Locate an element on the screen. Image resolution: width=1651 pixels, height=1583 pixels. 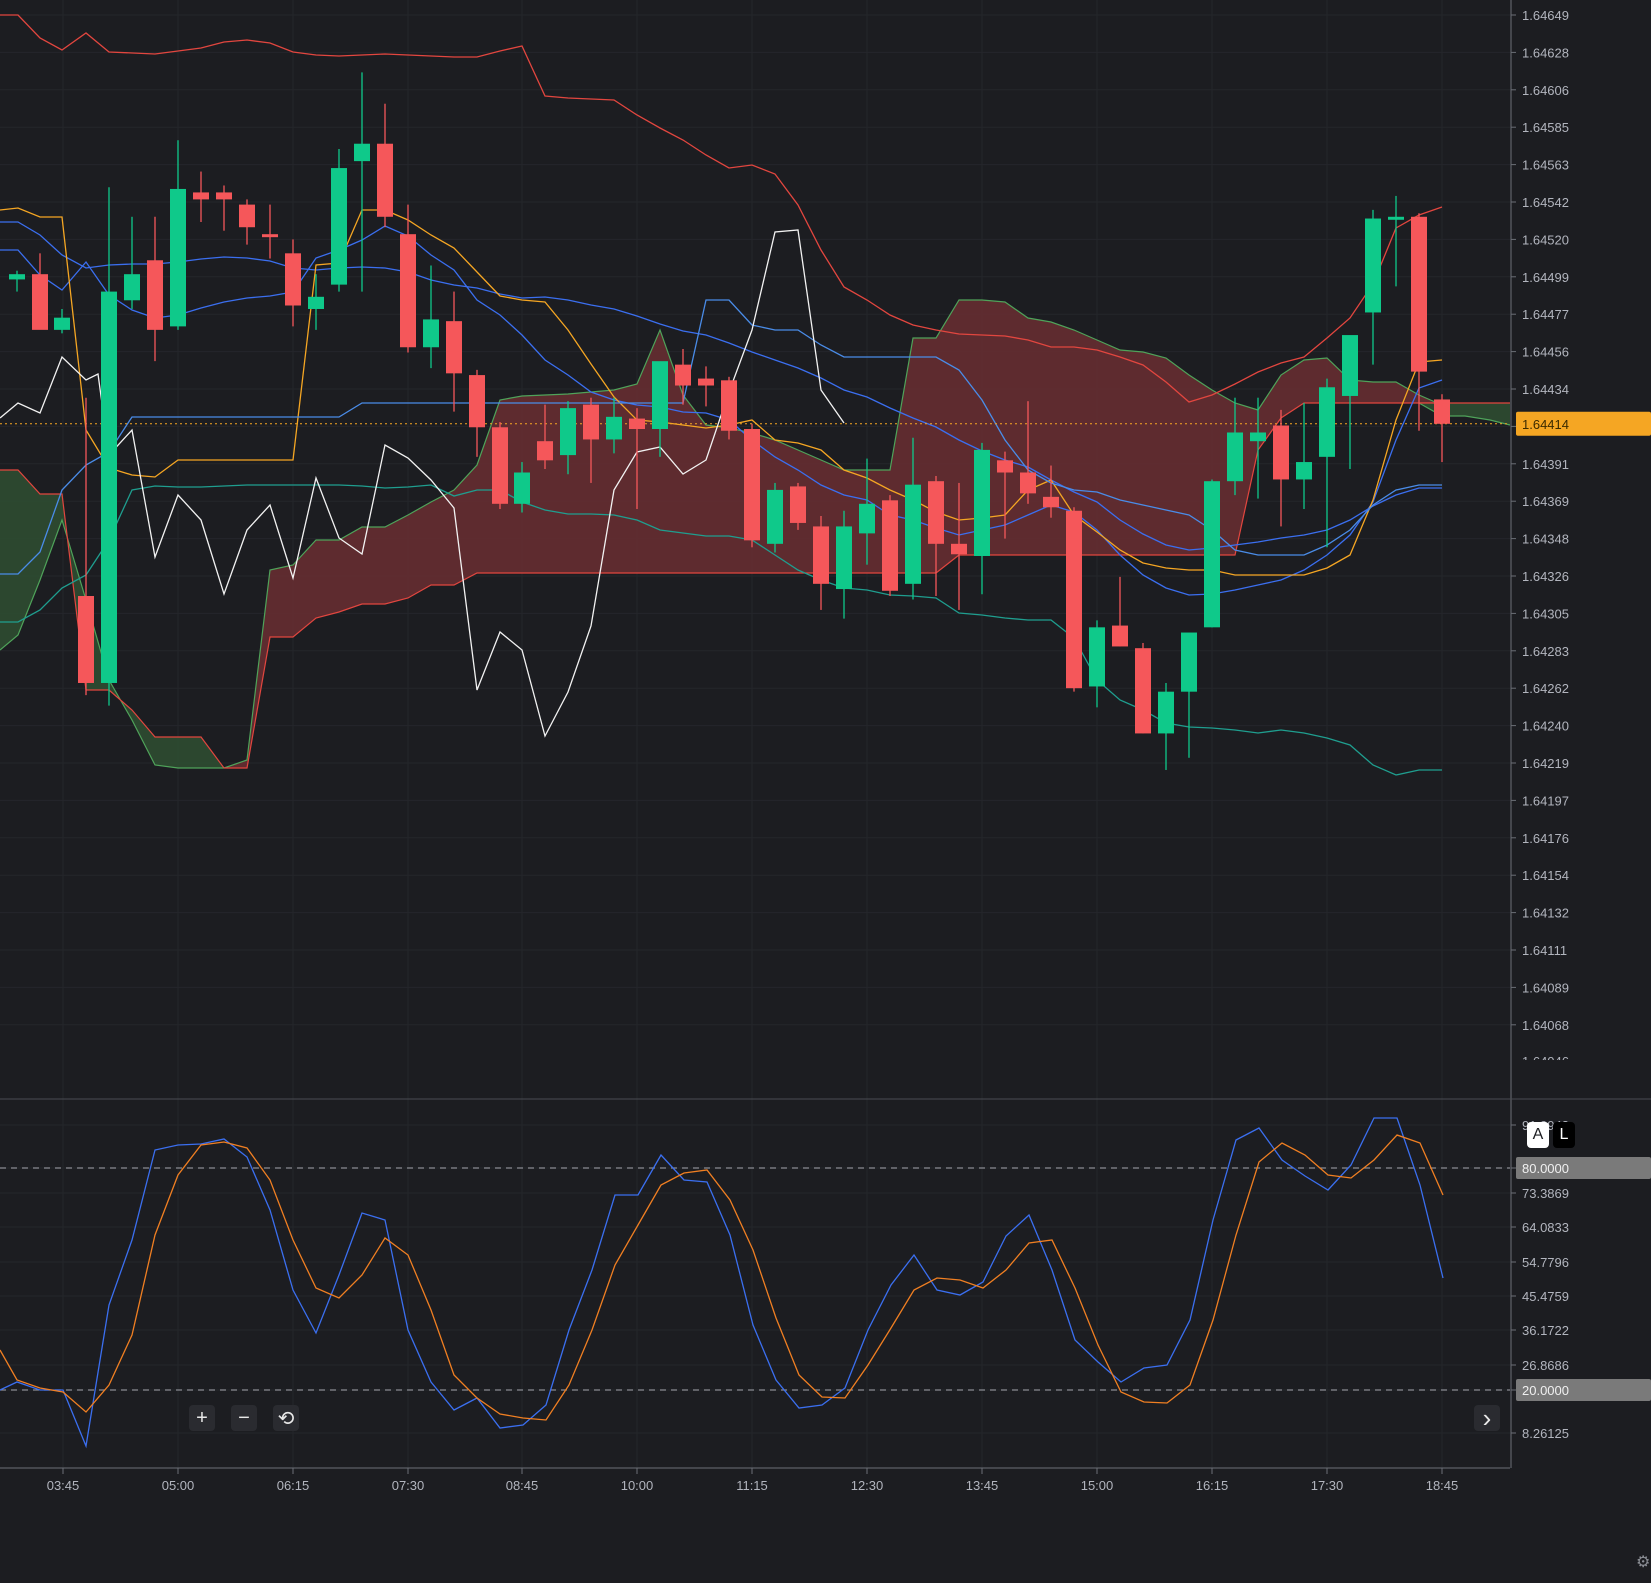
price-tick: 1.64240 is located at coordinates (1545, 726).